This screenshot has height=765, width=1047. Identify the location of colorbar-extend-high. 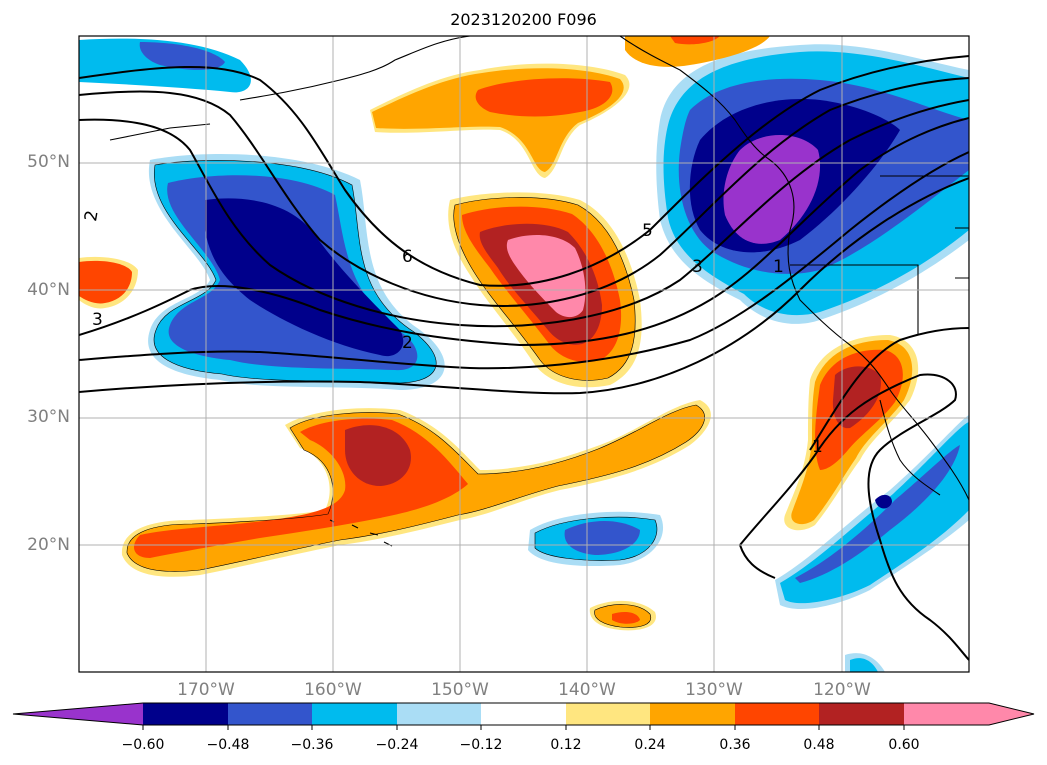
(969, 714).